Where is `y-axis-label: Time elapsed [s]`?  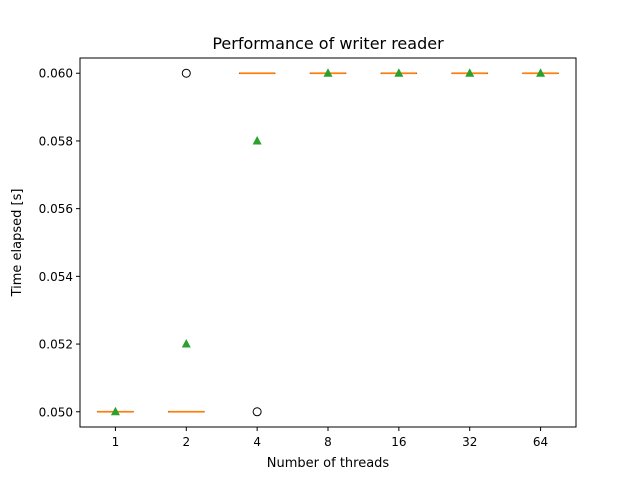
y-axis-label: Time elapsed [s] is located at coordinates (17, 243).